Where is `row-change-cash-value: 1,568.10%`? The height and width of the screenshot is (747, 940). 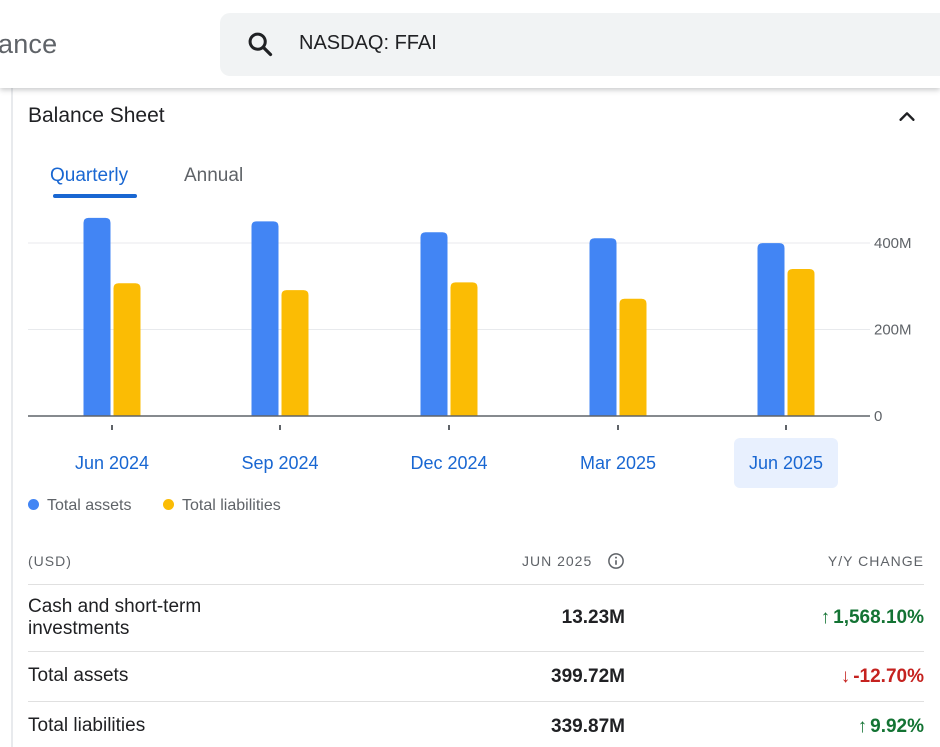 row-change-cash-value: 1,568.10% is located at coordinates (878, 617).